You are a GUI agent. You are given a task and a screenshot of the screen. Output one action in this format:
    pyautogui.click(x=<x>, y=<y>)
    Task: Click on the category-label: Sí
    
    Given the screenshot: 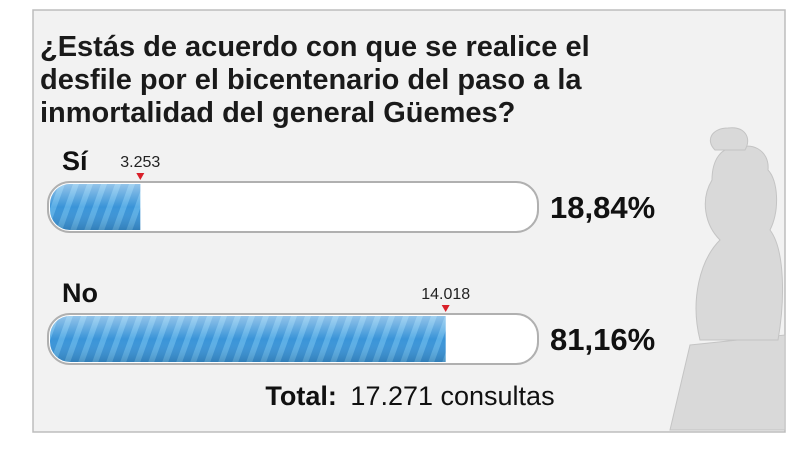 What is the action you would take?
    pyautogui.click(x=75, y=161)
    